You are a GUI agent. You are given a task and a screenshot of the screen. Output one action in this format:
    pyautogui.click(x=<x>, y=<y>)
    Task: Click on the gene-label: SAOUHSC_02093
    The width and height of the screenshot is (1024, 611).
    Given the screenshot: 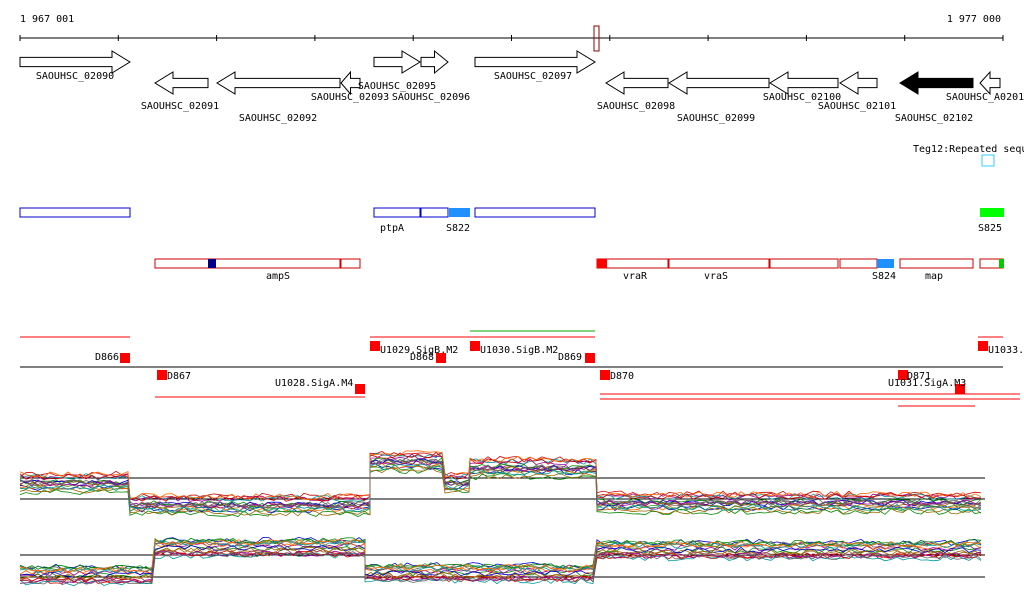 What is the action you would take?
    pyautogui.click(x=350, y=97)
    